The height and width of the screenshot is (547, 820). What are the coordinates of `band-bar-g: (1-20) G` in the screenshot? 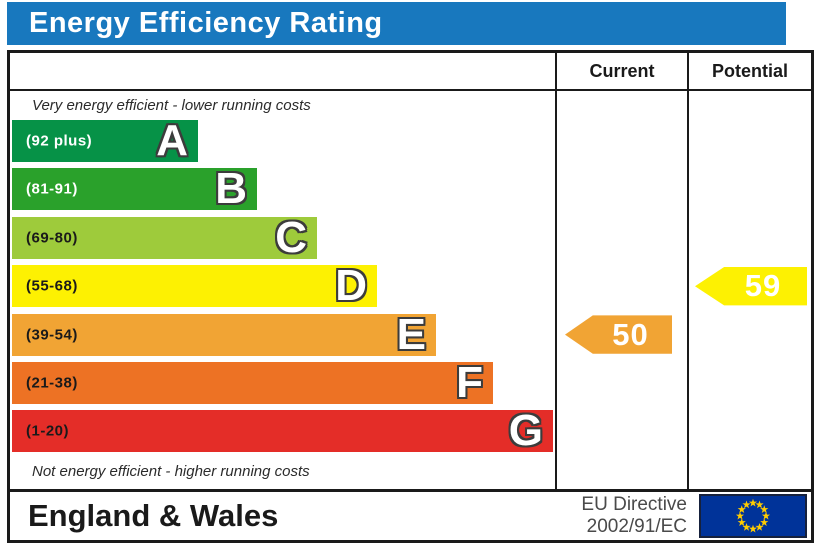 It's located at (282, 431).